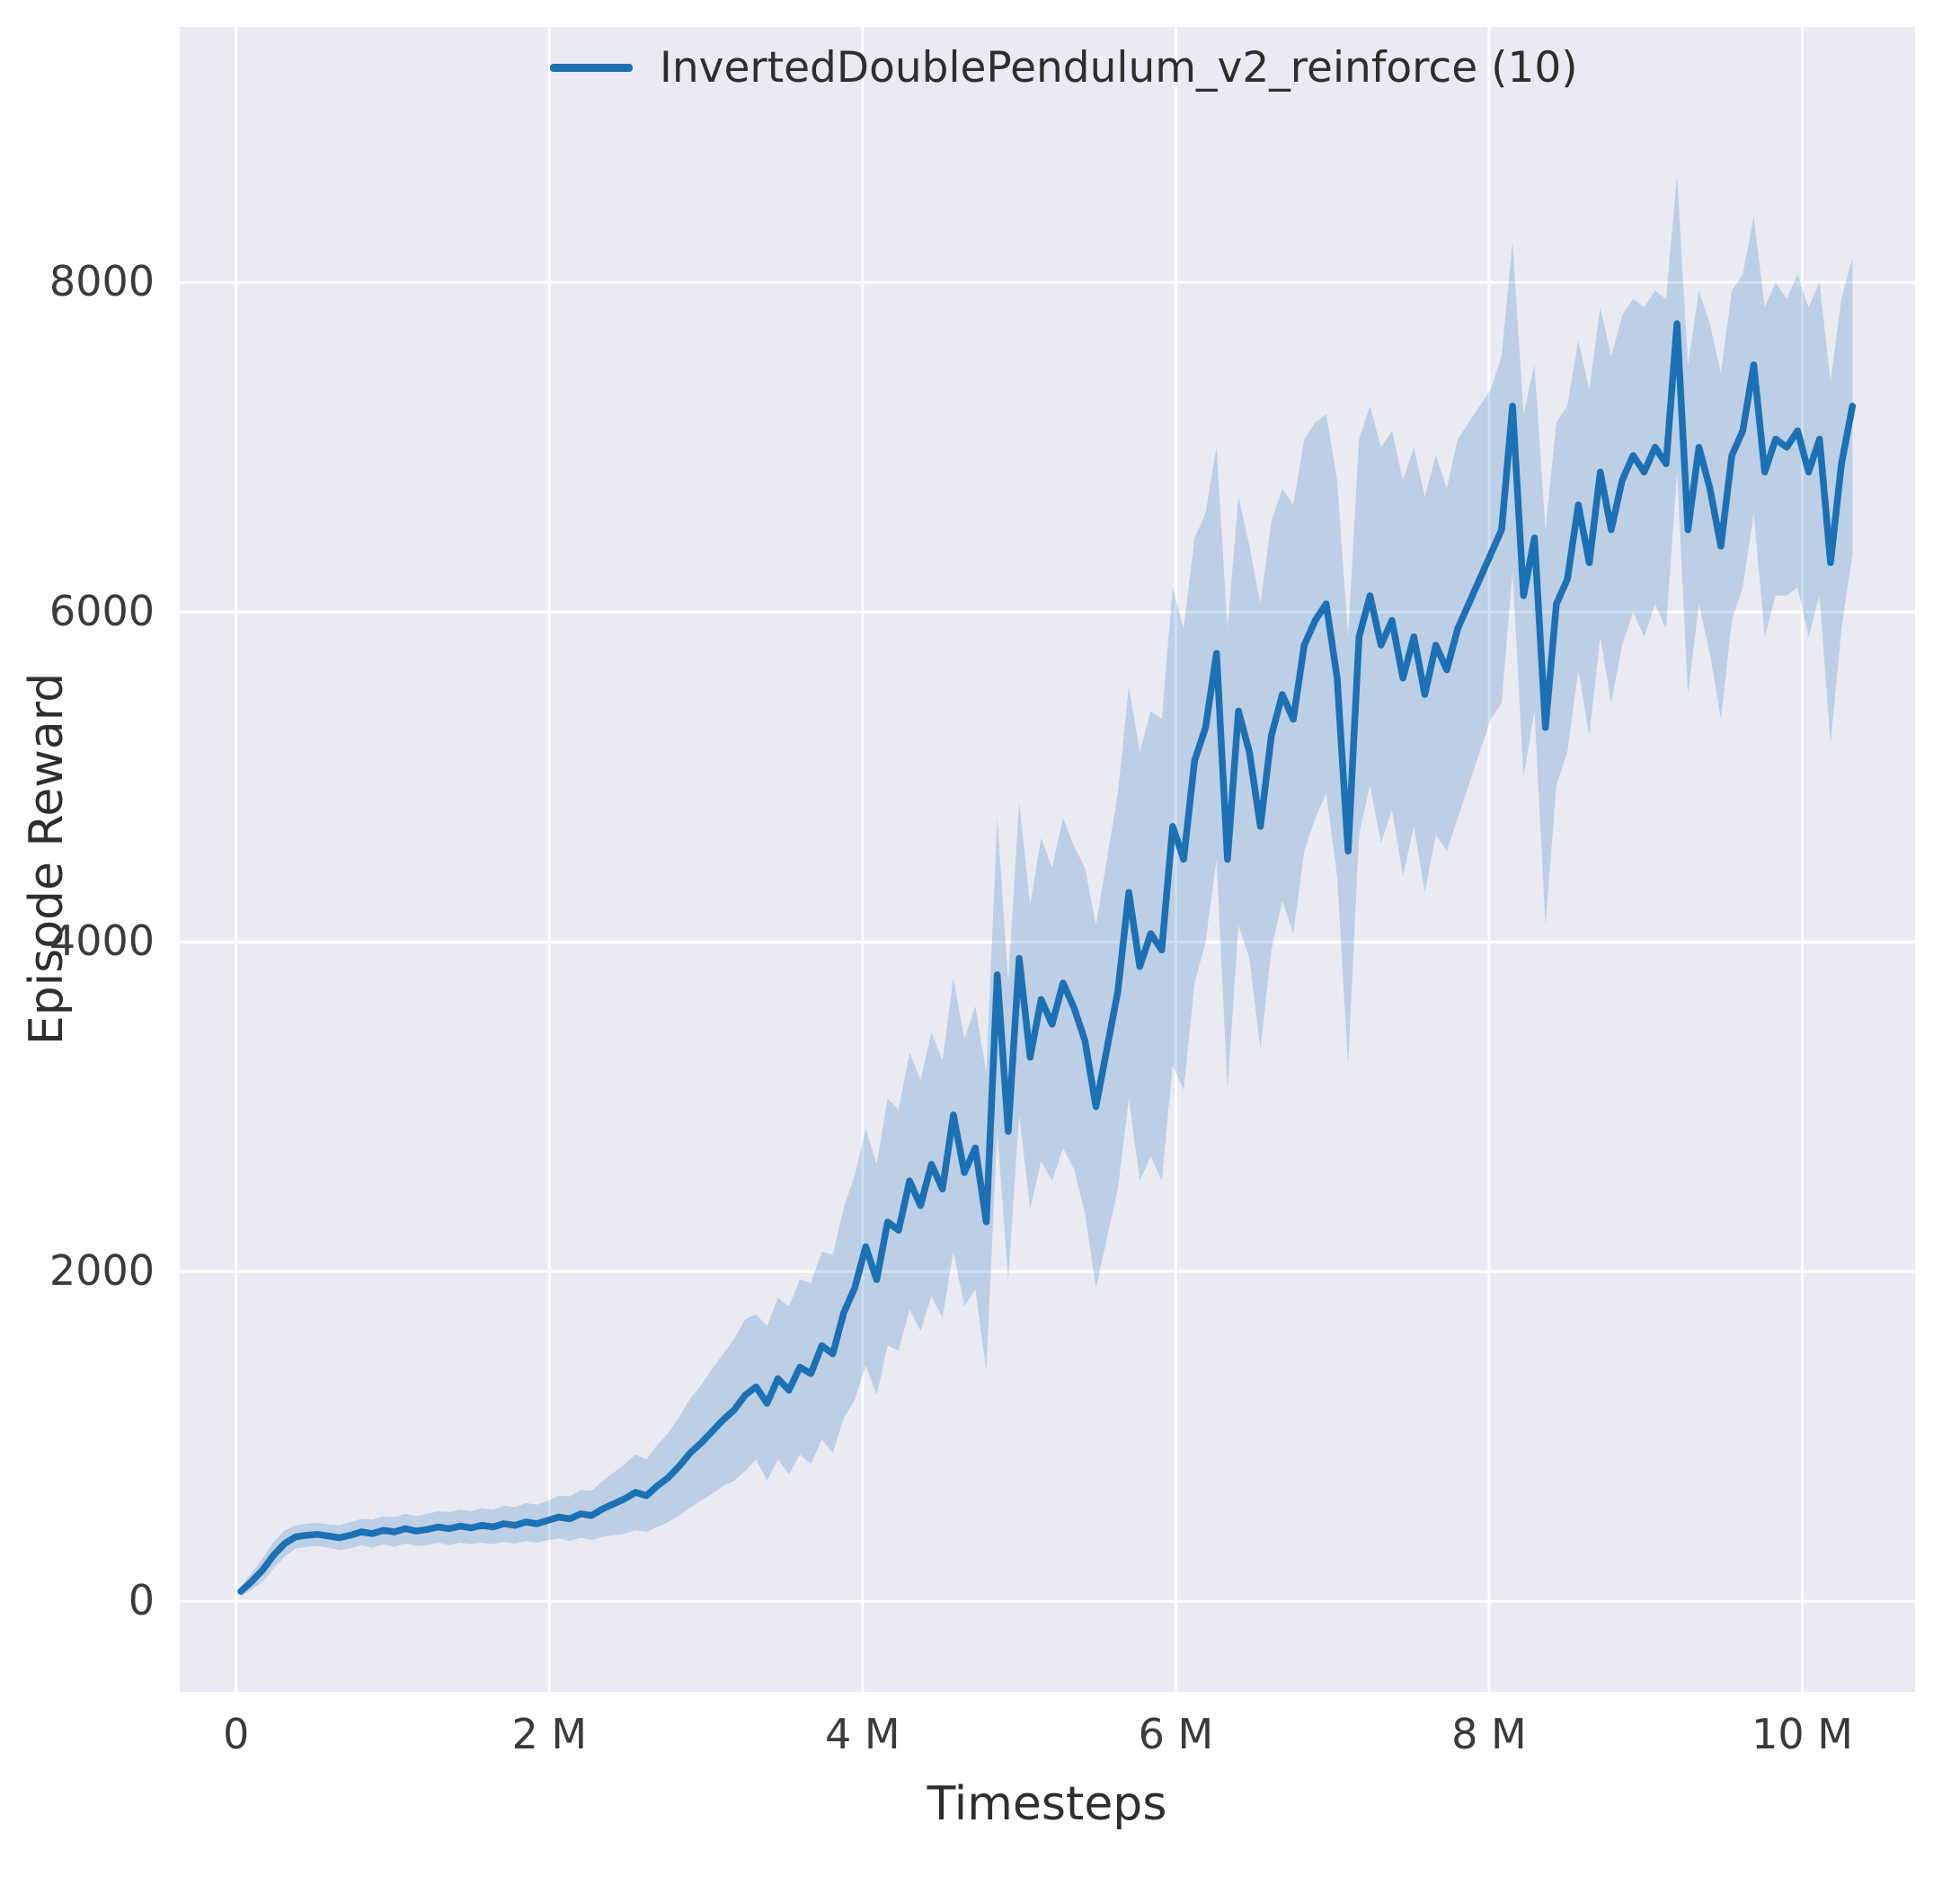  Describe the element at coordinates (102, 941) in the screenshot. I see `y-tick-label: 4000` at that location.